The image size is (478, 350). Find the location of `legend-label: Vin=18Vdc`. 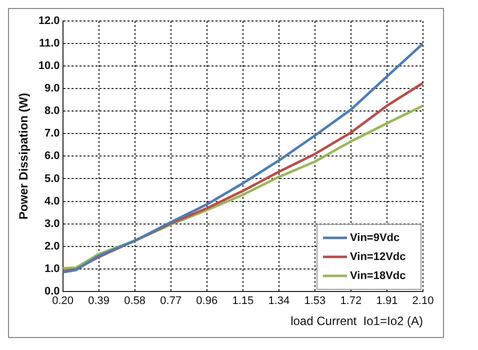

legend-label: Vin=18Vdc is located at coordinates (378, 276).